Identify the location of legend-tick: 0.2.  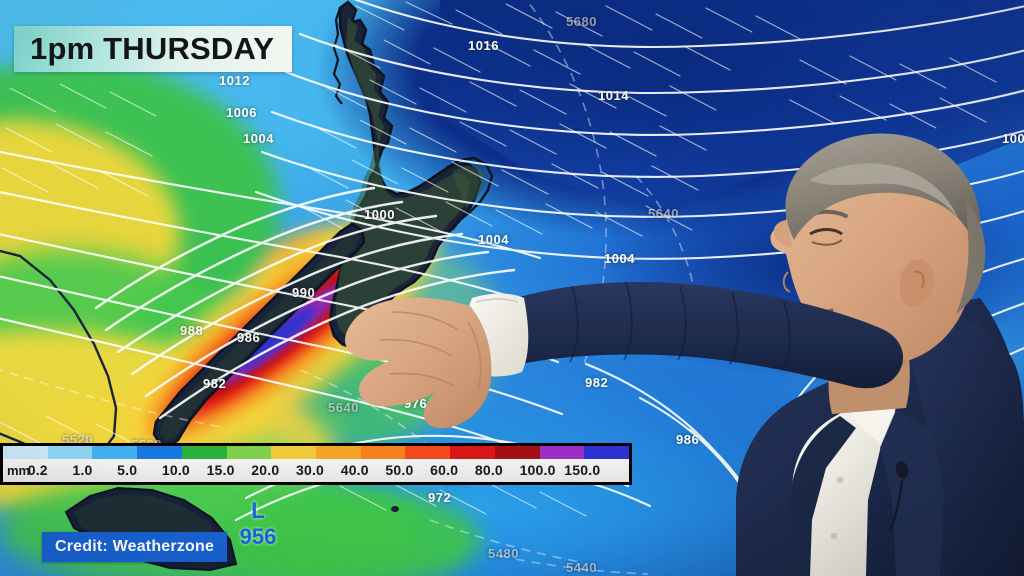
(37, 470).